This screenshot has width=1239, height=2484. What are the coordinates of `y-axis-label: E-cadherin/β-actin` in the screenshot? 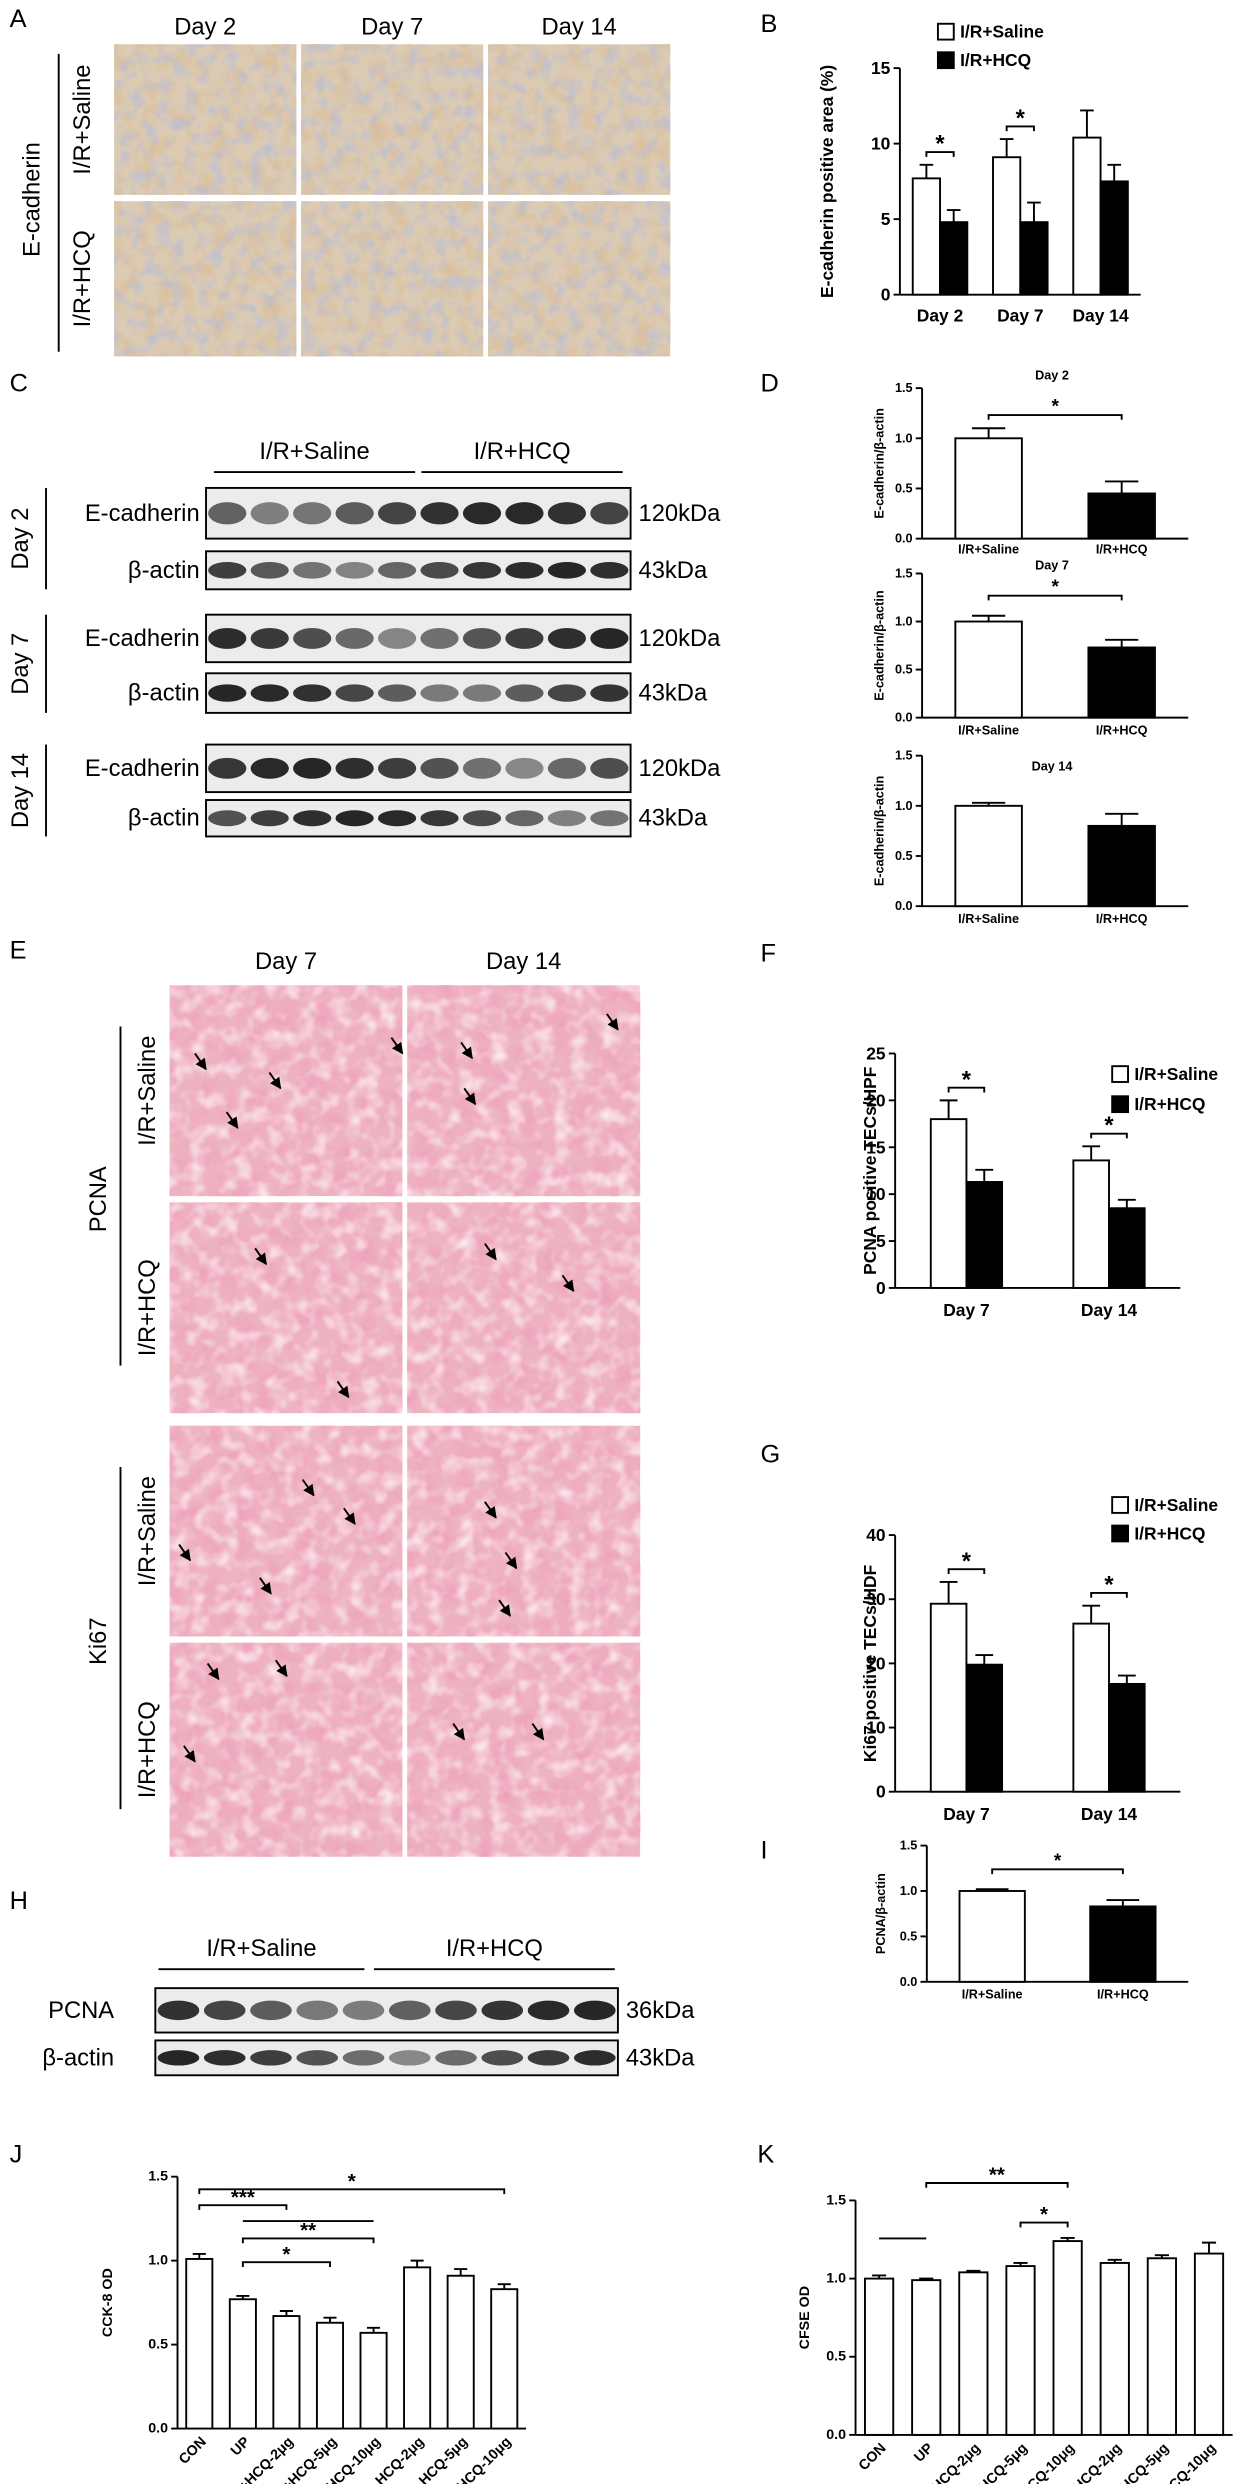 It's located at (879, 463).